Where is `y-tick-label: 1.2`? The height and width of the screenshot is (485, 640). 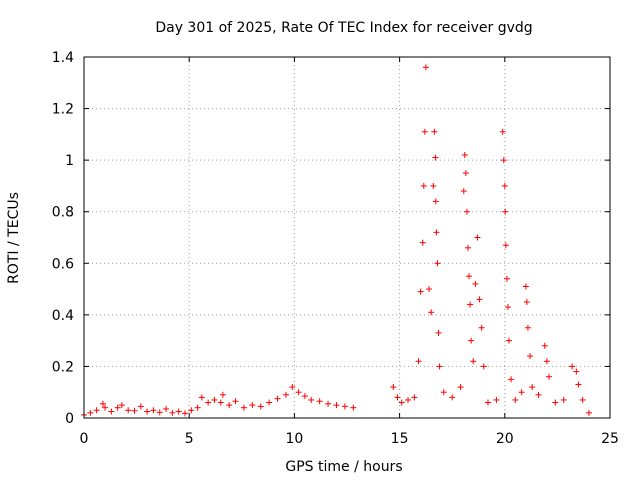 y-tick-label: 1.2 is located at coordinates (63, 110).